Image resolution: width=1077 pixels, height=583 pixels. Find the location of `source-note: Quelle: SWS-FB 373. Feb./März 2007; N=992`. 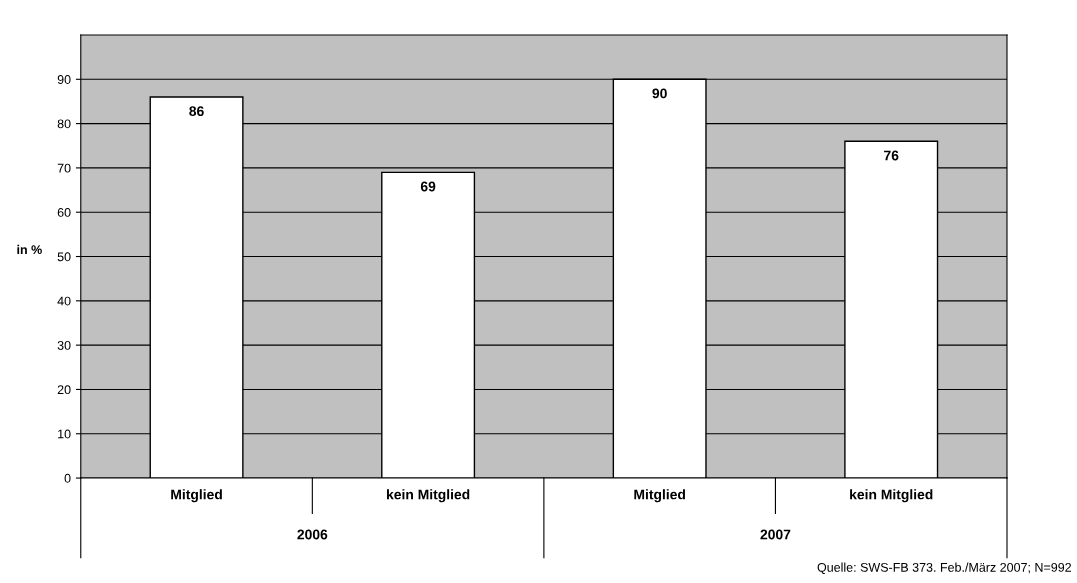

source-note: Quelle: SWS-FB 373. Feb./März 2007; N=992 is located at coordinates (944, 568).